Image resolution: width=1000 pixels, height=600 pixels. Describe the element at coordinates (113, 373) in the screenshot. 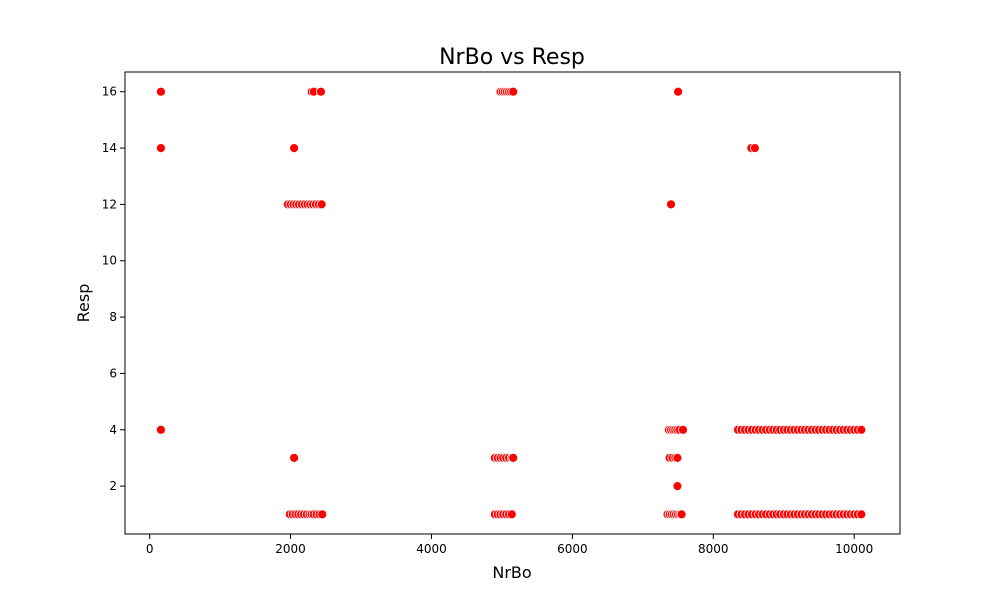

I see `y-tick-label: 6` at that location.